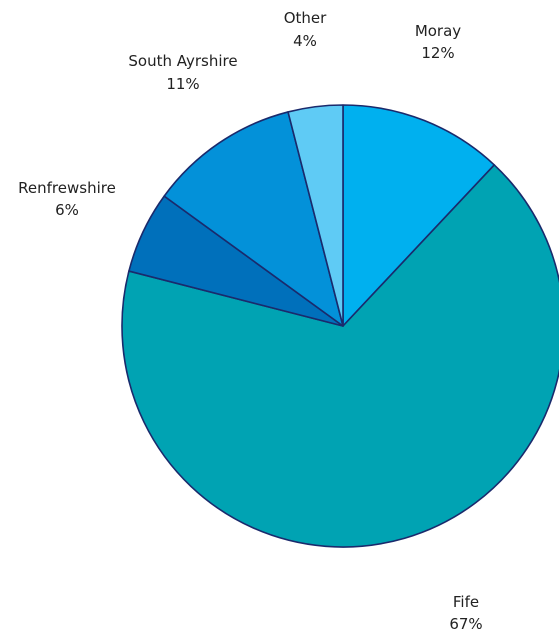 Image resolution: width=559 pixels, height=636 pixels. What do you see at coordinates (67, 210) in the screenshot?
I see `label-renfrewshire-value: 6%` at bounding box center [67, 210].